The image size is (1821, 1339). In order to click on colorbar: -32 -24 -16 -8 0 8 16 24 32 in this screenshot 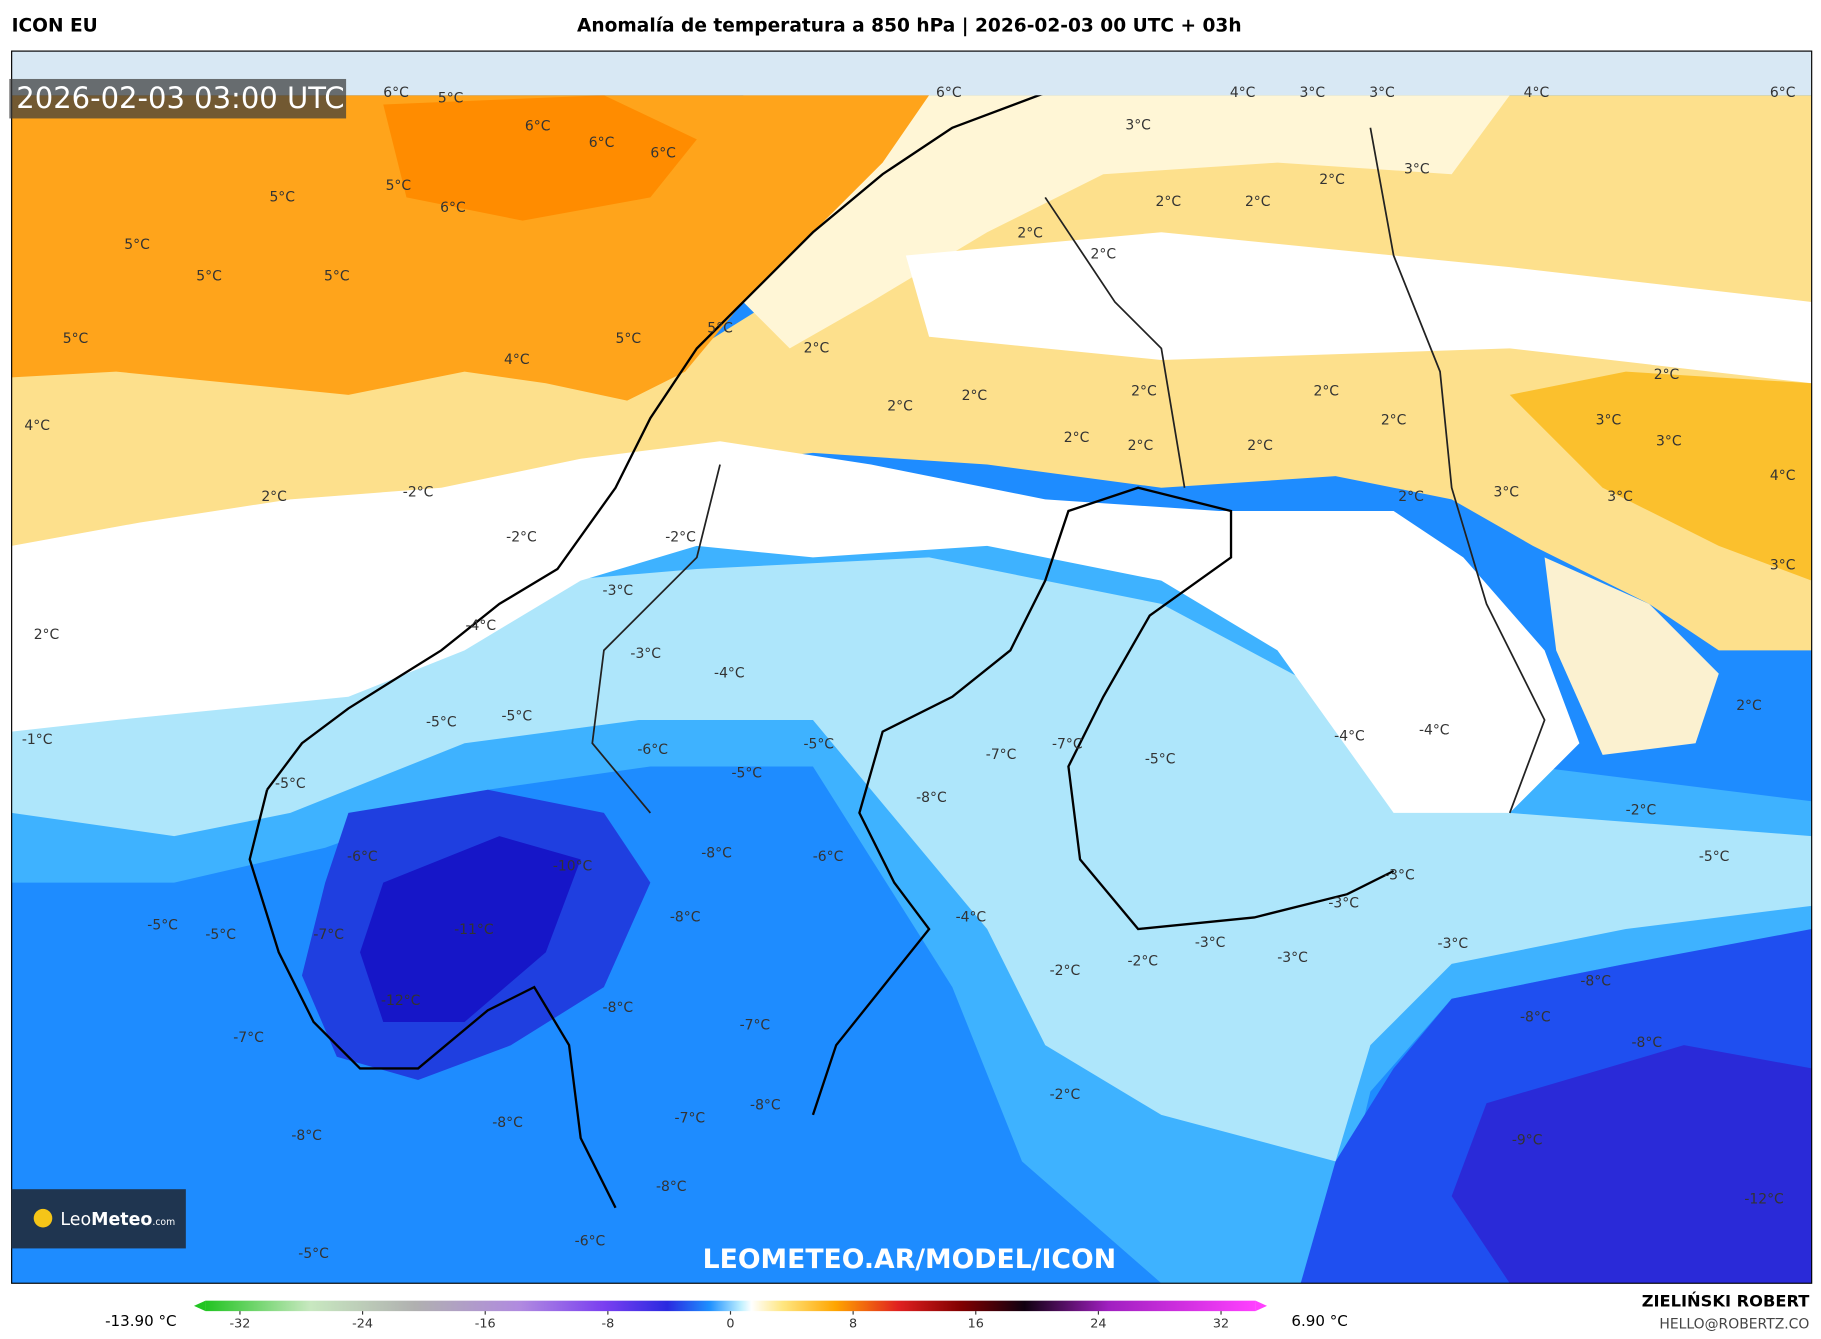, I will do `click(730, 1315)`.